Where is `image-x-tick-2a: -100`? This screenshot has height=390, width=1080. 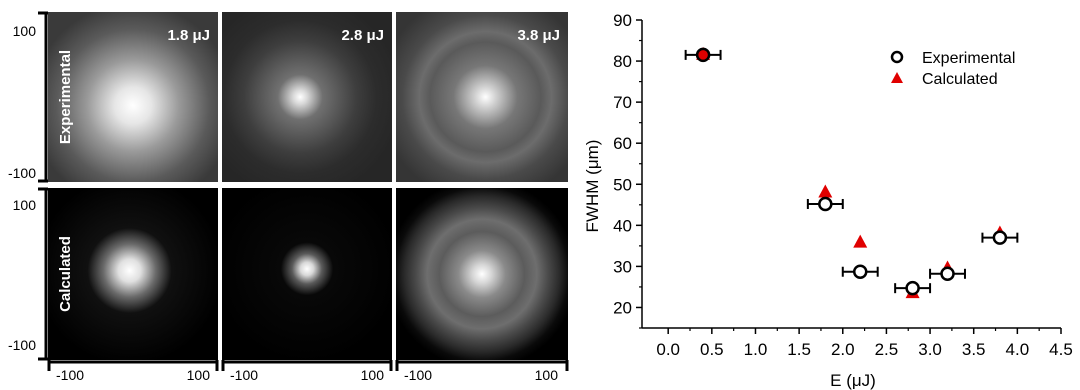 image-x-tick-2a: -100 is located at coordinates (244, 375).